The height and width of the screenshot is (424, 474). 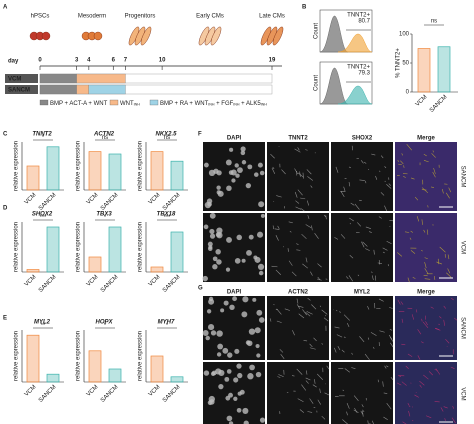 What do you see at coordinates (434, 22) in the screenshot?
I see `significance: ns` at bounding box center [434, 22].